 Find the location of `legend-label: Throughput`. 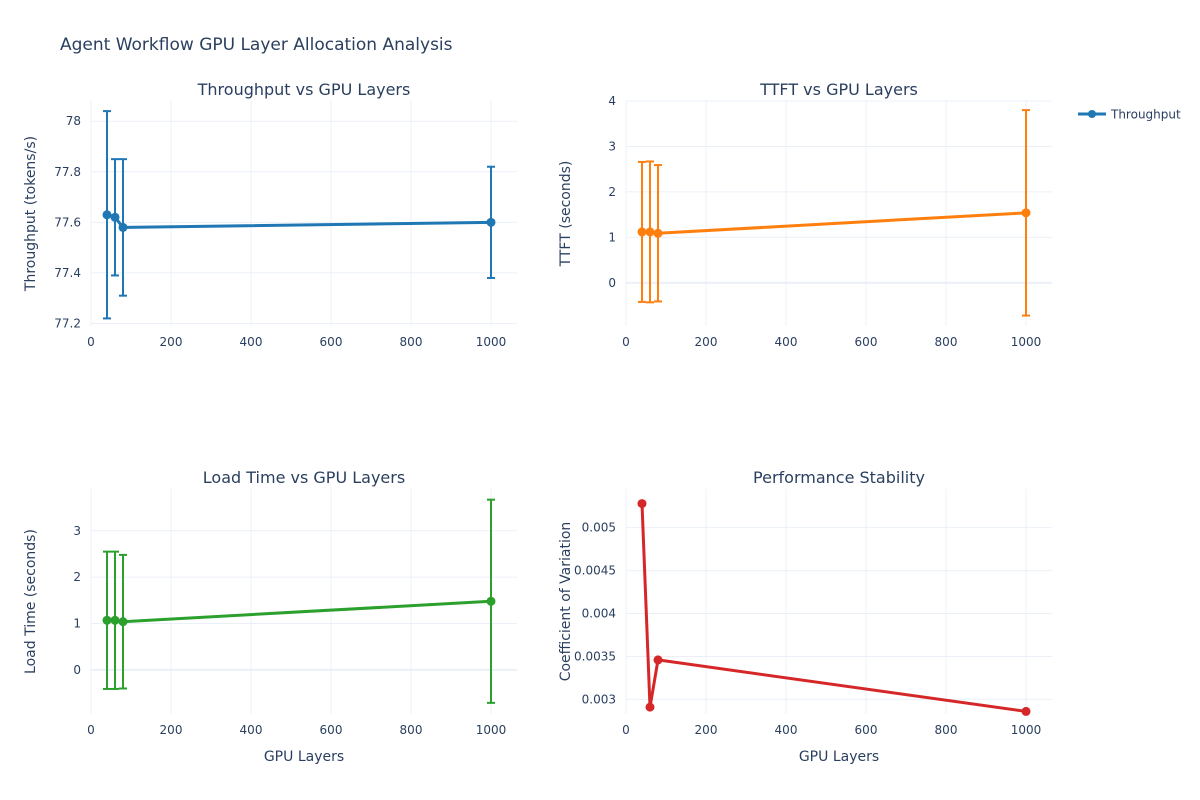

legend-label: Throughput is located at coordinates (1145, 115).